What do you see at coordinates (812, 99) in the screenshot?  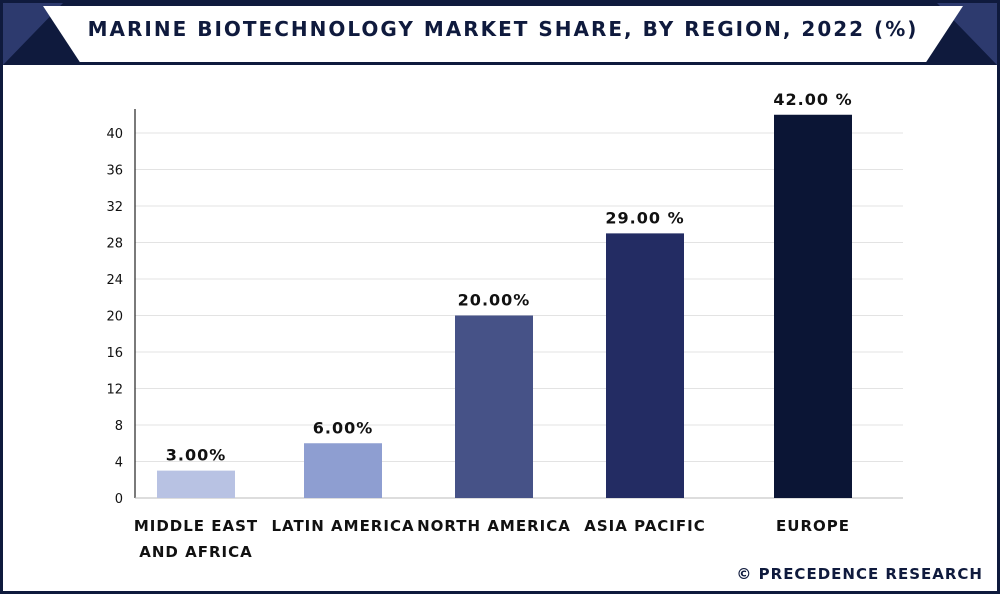 I see `data-label: 42.00 %` at bounding box center [812, 99].